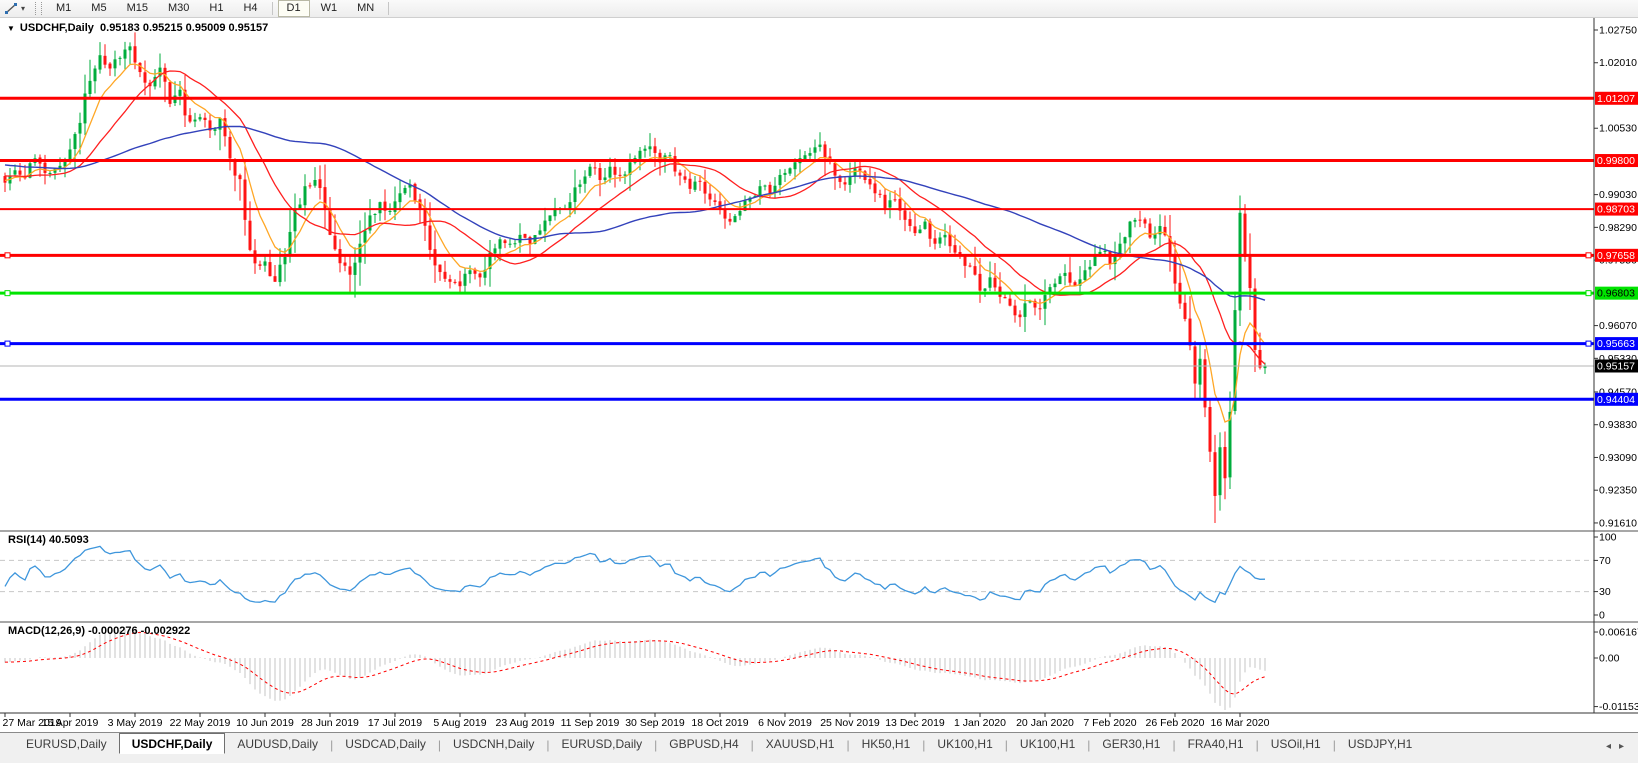  What do you see at coordinates (494, 744) in the screenshot?
I see `chart-tab-usdcnh-daily: USDCNH,Daily` at bounding box center [494, 744].